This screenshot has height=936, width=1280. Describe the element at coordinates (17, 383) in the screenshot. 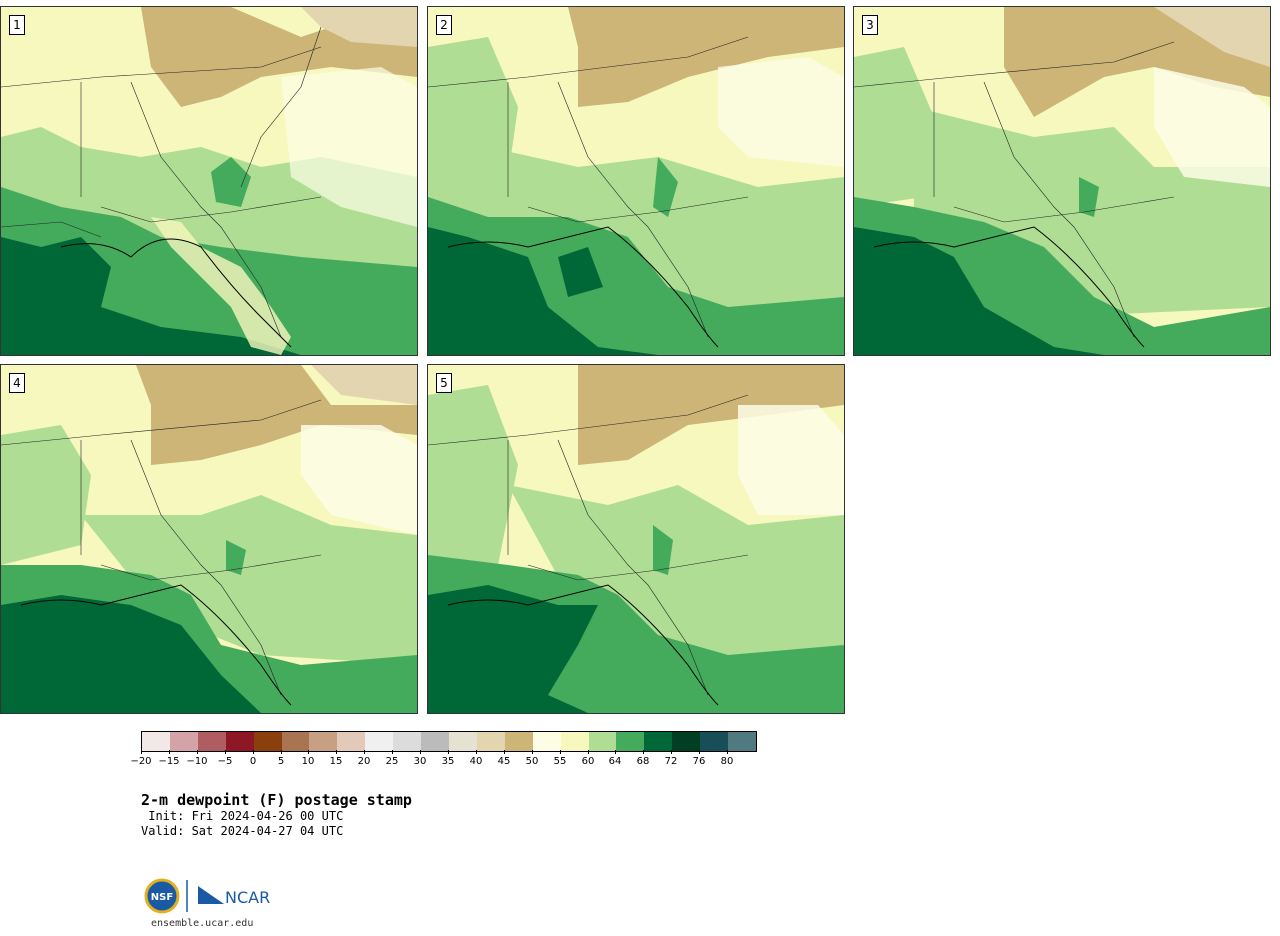

I see `panel-number: 4` at that location.